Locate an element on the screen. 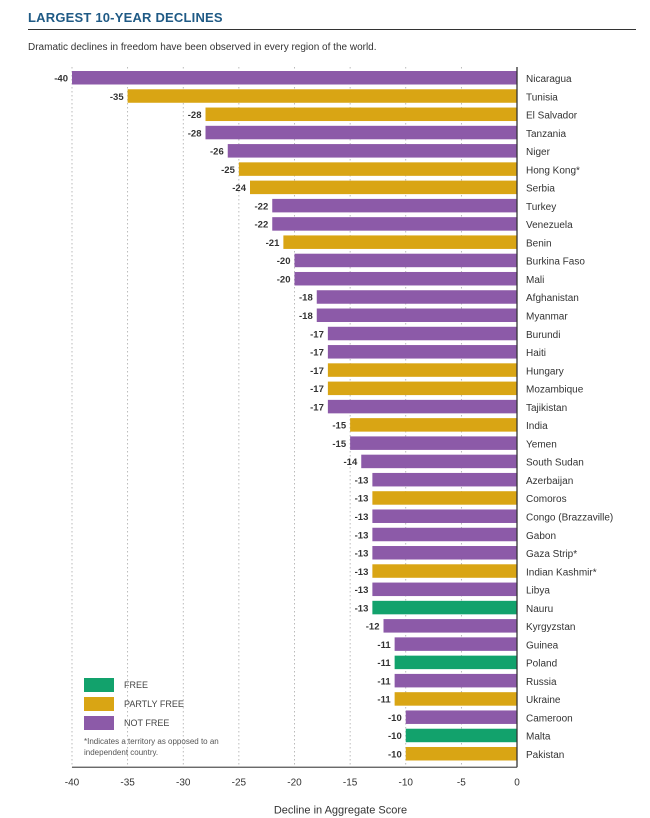  legend-item-partly-free: PARTLY FREE is located at coordinates (134, 704).